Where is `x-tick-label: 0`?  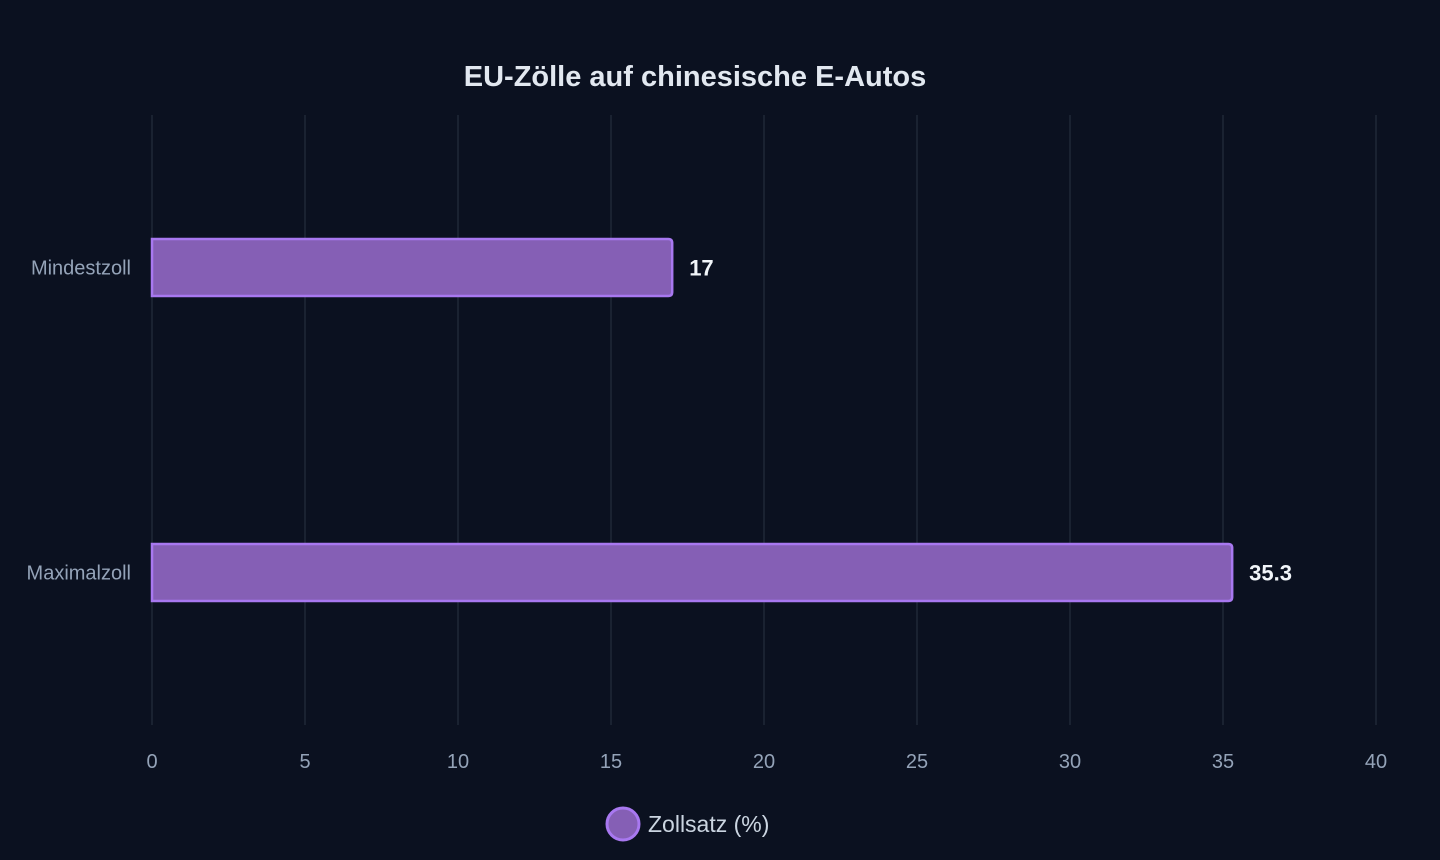
x-tick-label: 0 is located at coordinates (151, 762).